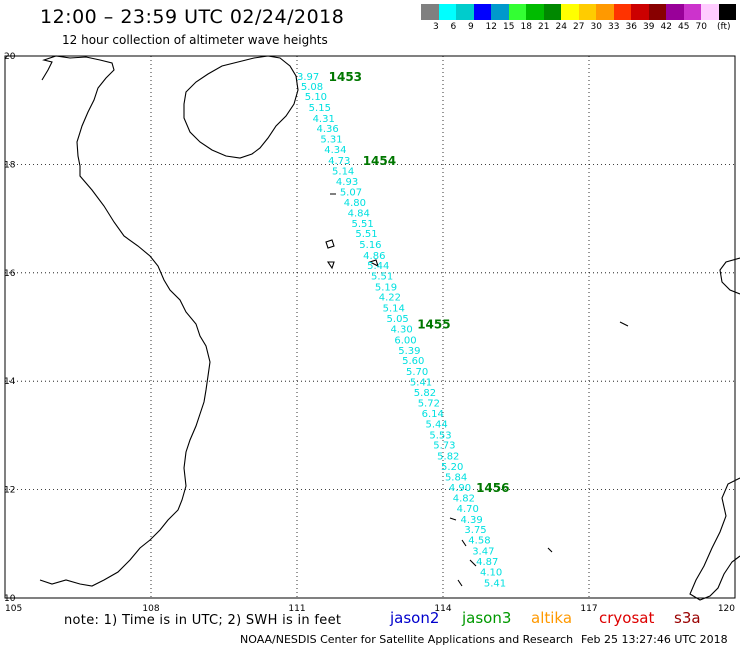  I want to click on scale-label: 30, so click(596, 27).